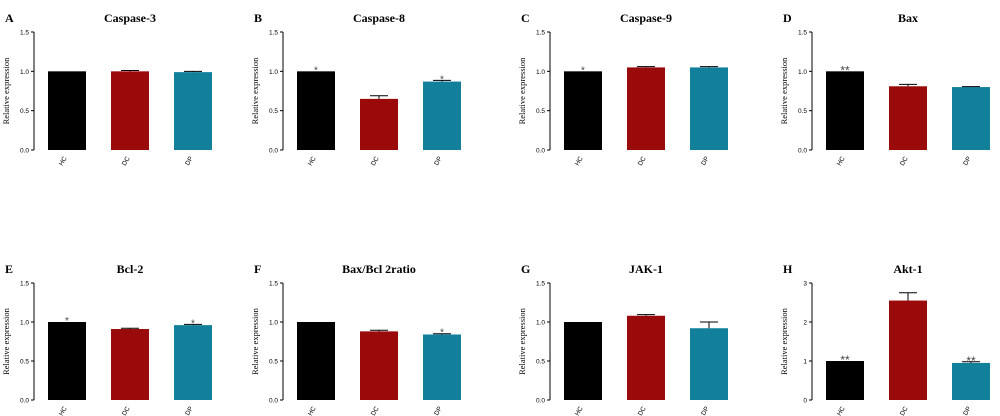 This screenshot has width=1000, height=416. Describe the element at coordinates (642, 410) in the screenshot. I see `x-tick-label-g-1: DC` at that location.